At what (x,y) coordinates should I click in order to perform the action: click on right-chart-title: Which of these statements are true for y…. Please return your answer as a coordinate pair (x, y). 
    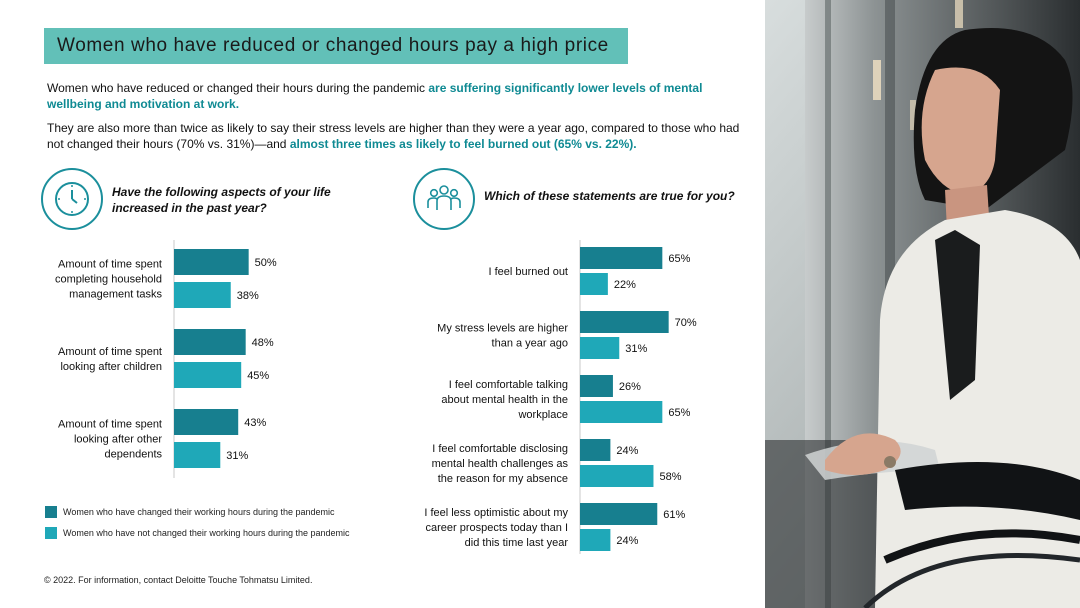
    Looking at the image, I should click on (609, 196).